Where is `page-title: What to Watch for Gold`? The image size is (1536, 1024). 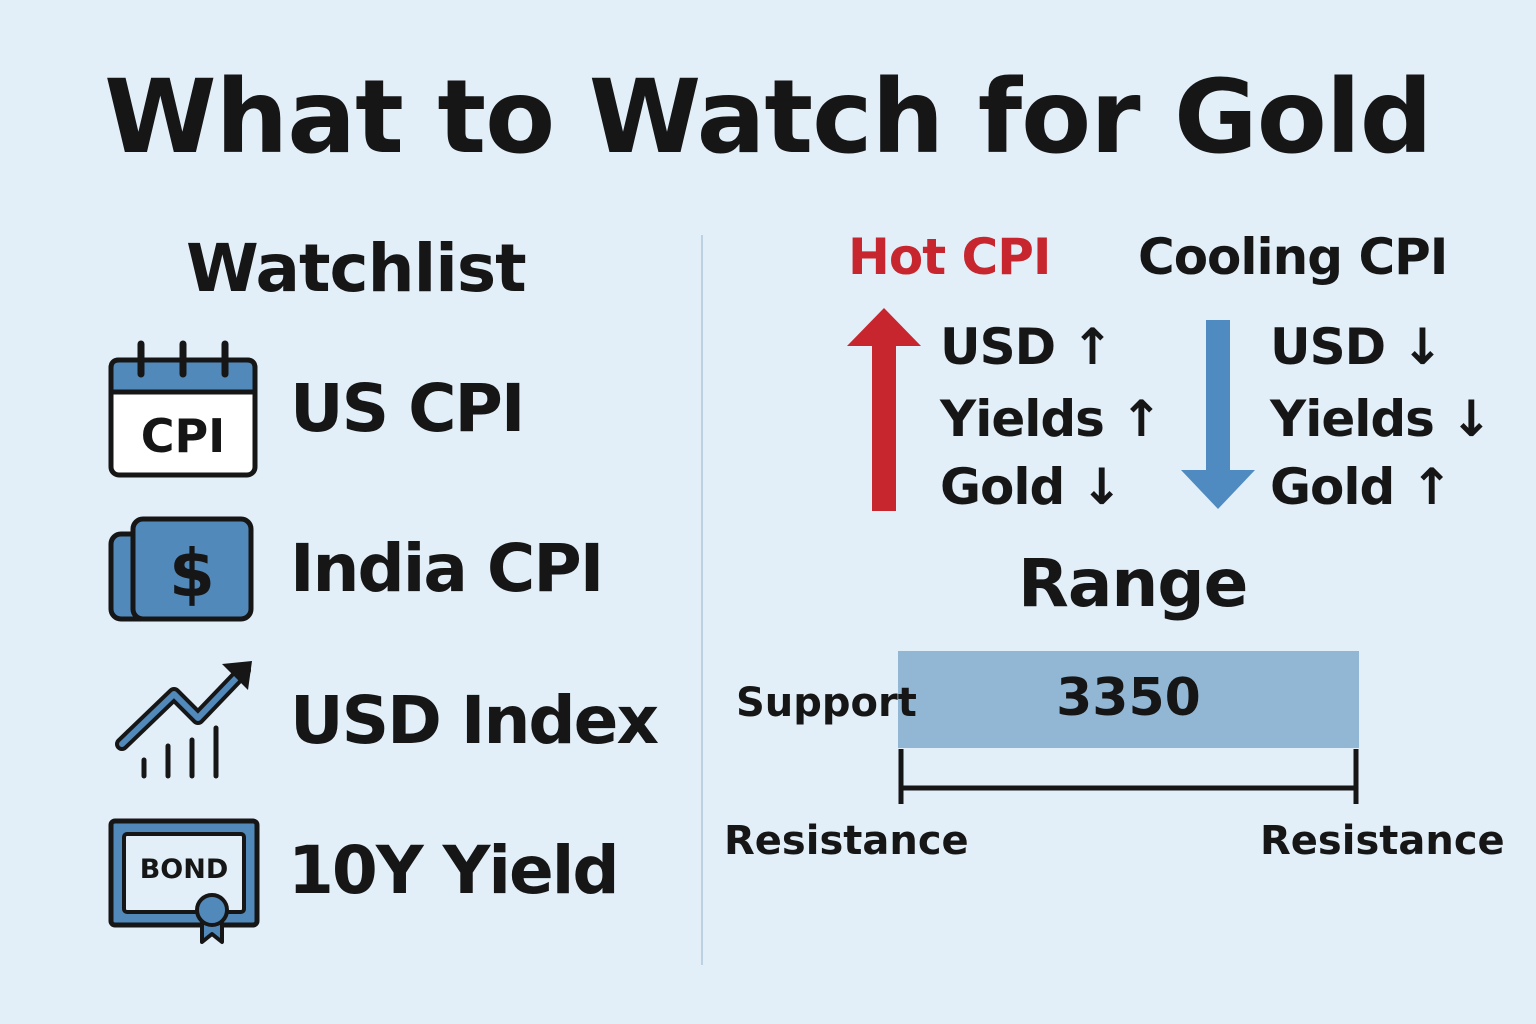 page-title: What to Watch for Gold is located at coordinates (768, 117).